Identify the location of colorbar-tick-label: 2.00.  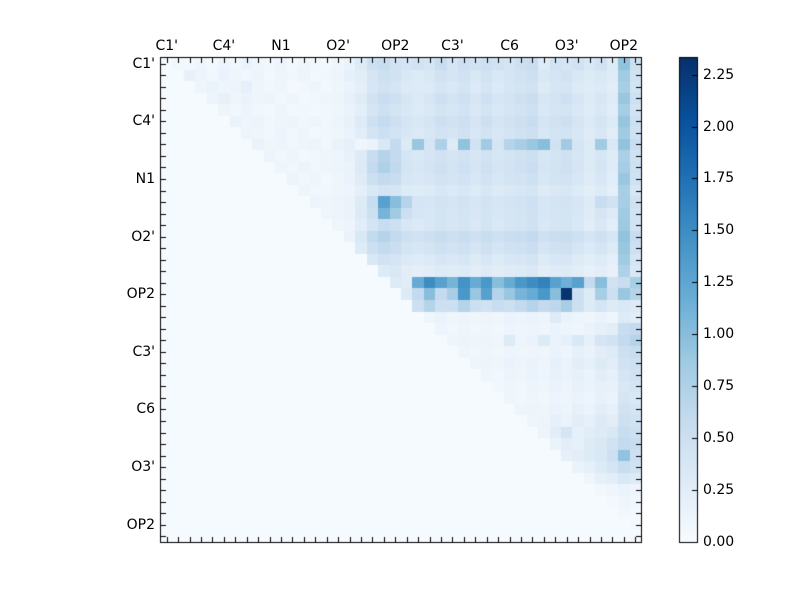
(719, 126).